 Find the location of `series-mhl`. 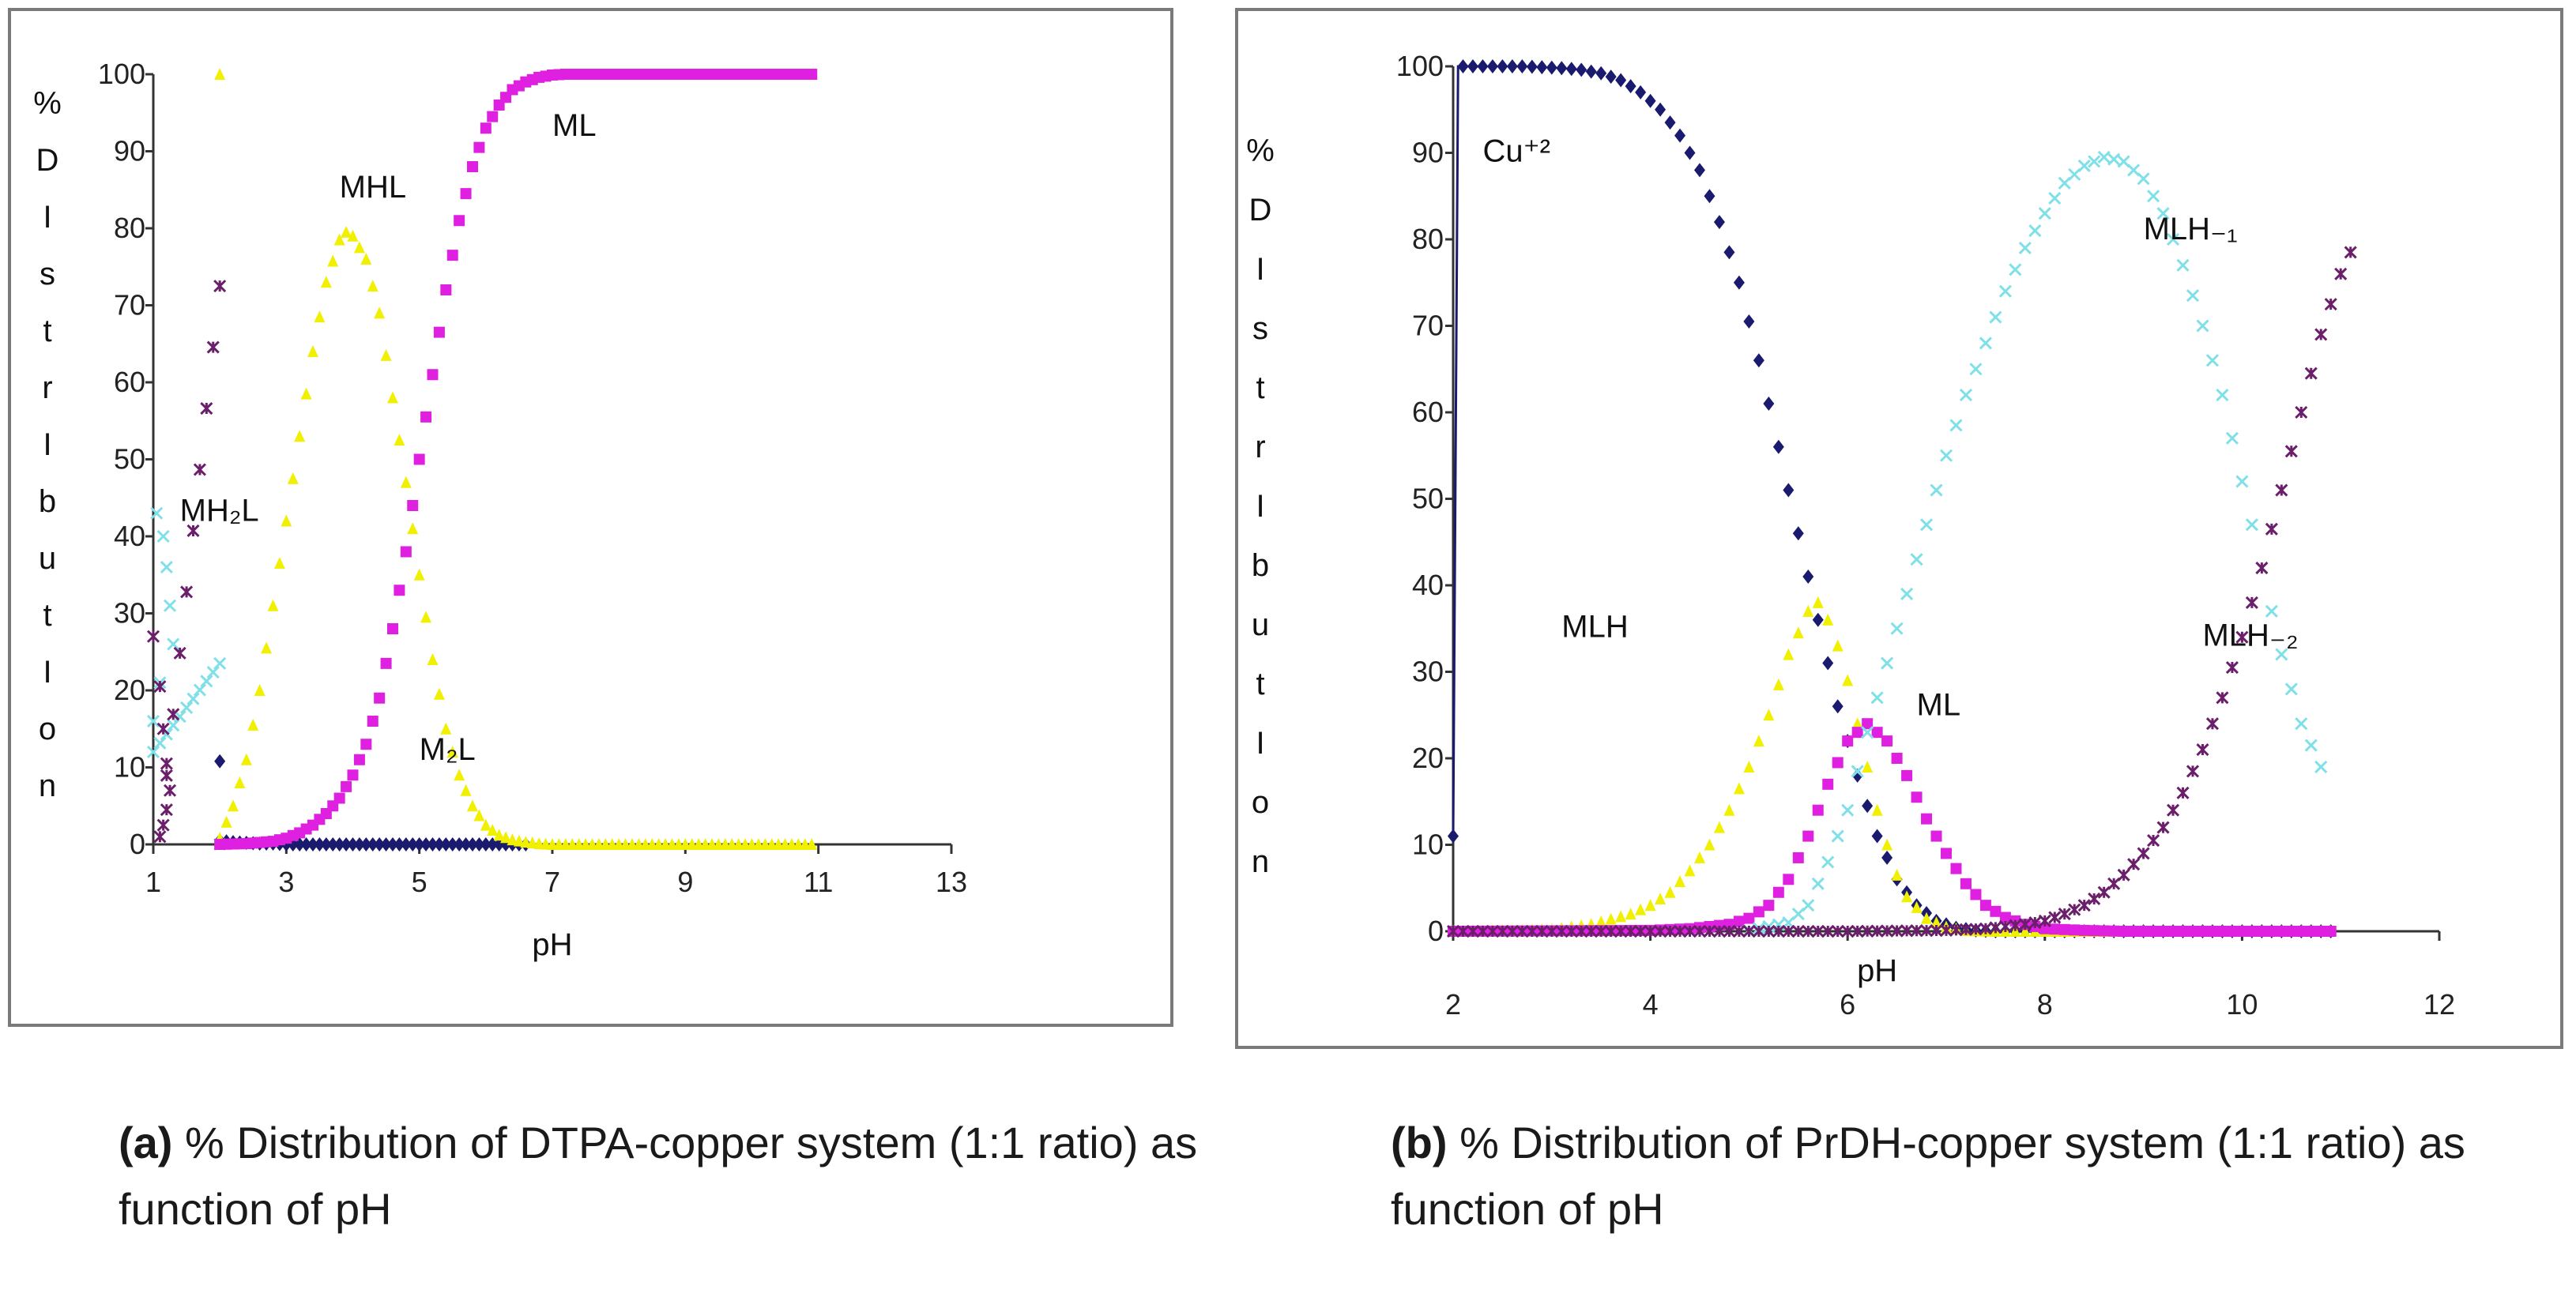

series-mhl is located at coordinates (516, 459).